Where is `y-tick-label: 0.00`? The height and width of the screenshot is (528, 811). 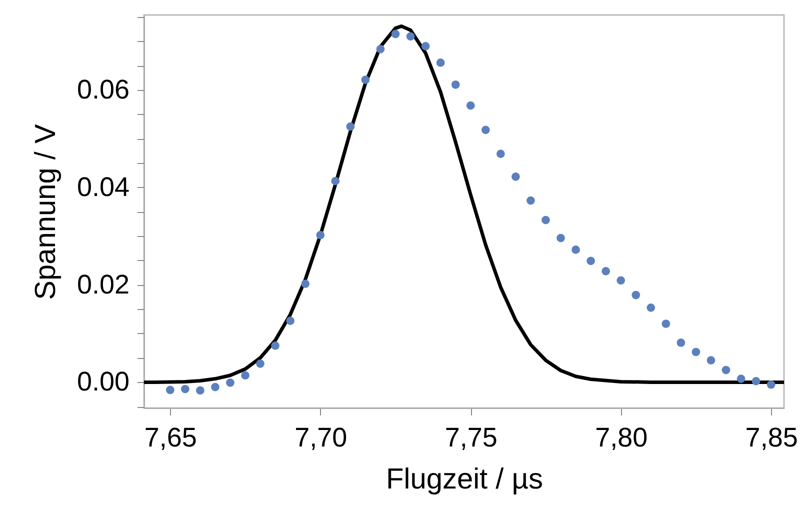
y-tick-label: 0.00 is located at coordinates (103, 381).